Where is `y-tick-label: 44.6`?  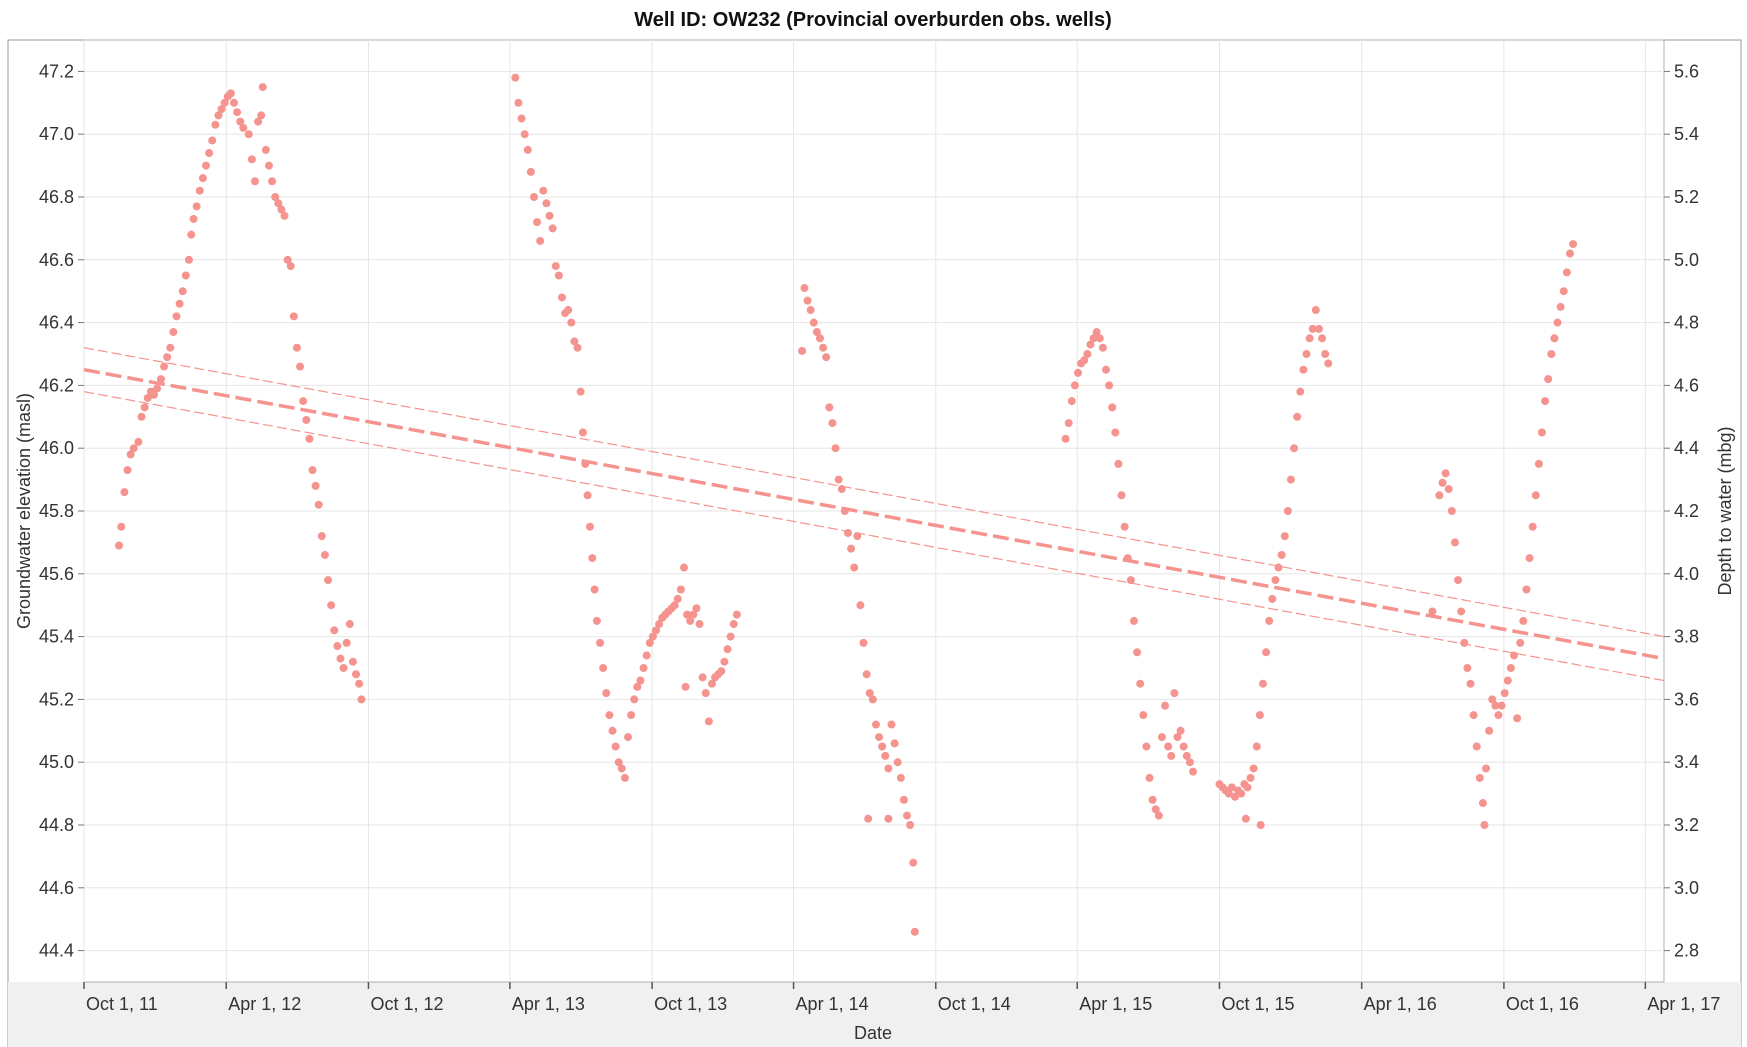 y-tick-label: 44.6 is located at coordinates (56, 888).